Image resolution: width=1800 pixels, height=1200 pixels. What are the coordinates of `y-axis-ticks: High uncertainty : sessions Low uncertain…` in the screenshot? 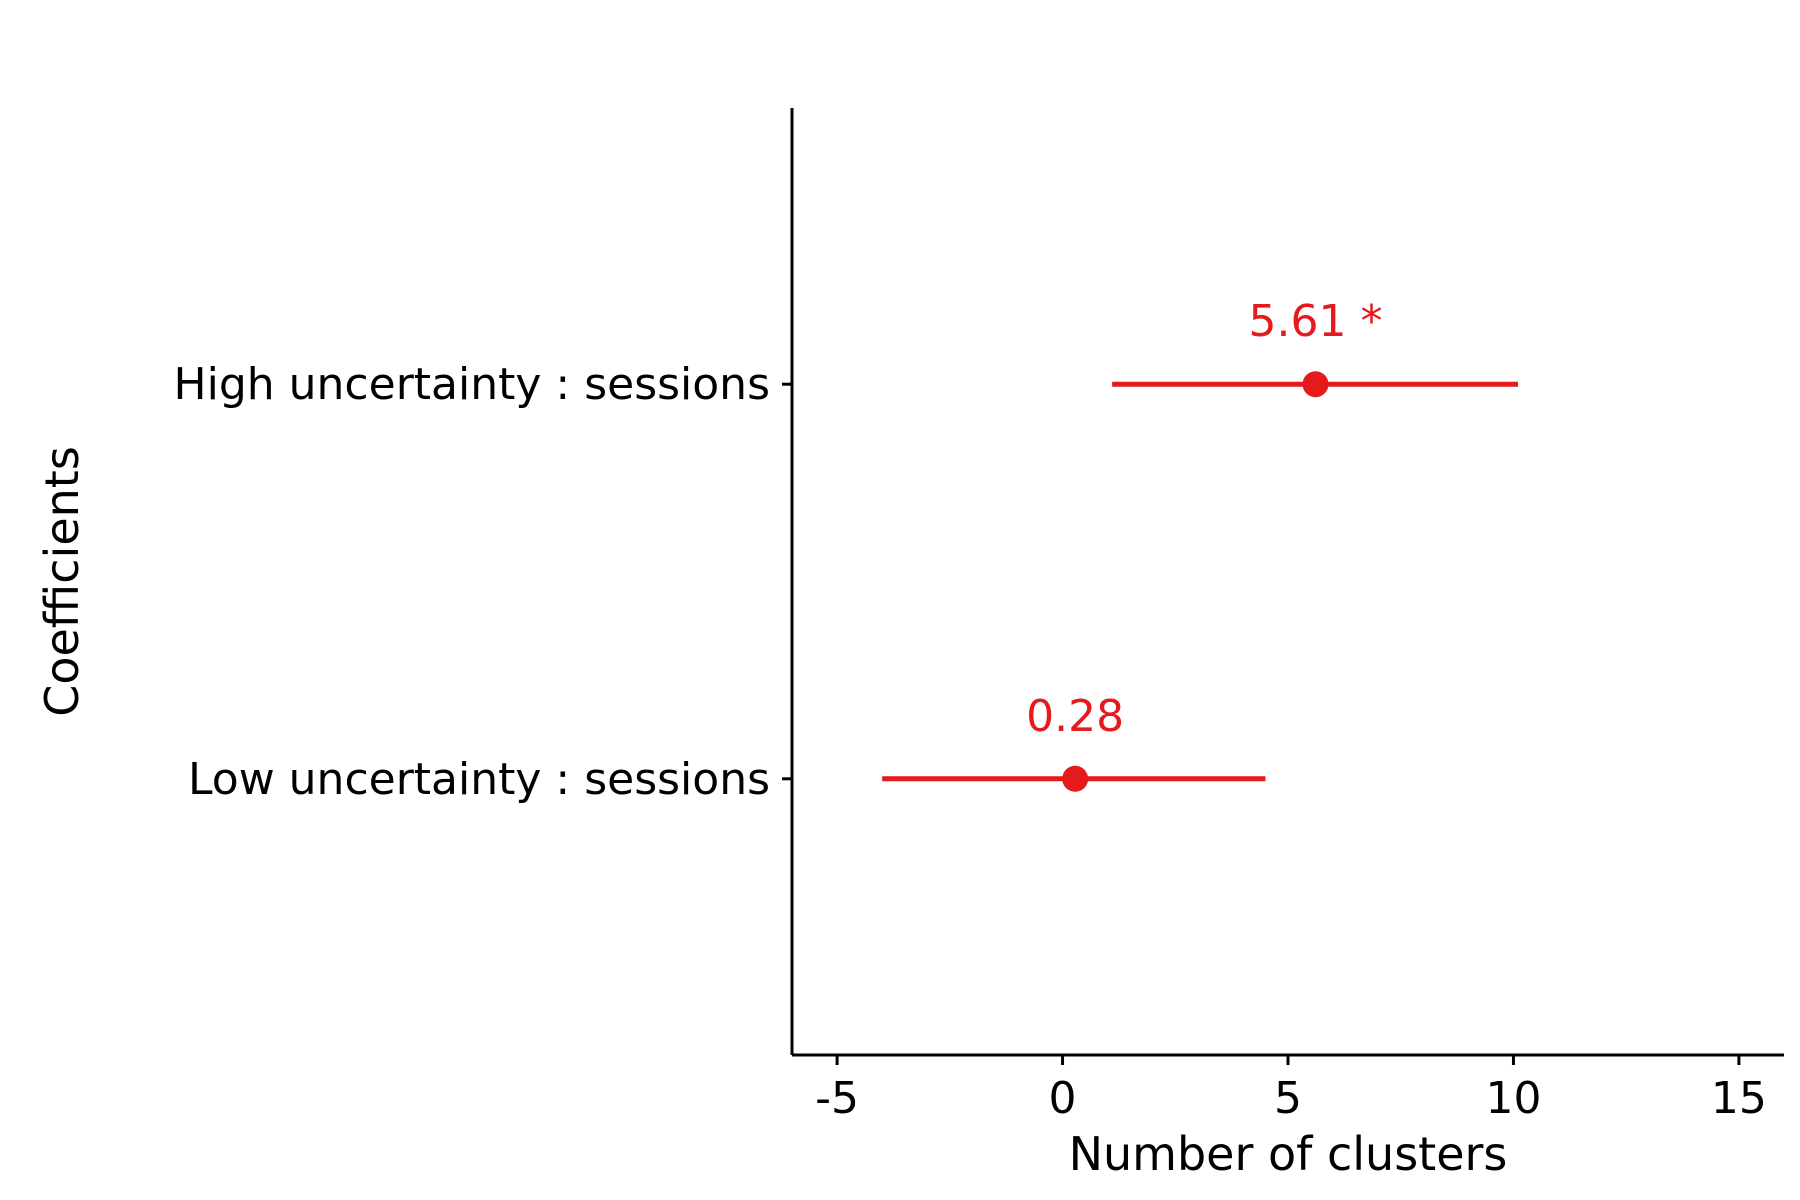 It's located at (483, 582).